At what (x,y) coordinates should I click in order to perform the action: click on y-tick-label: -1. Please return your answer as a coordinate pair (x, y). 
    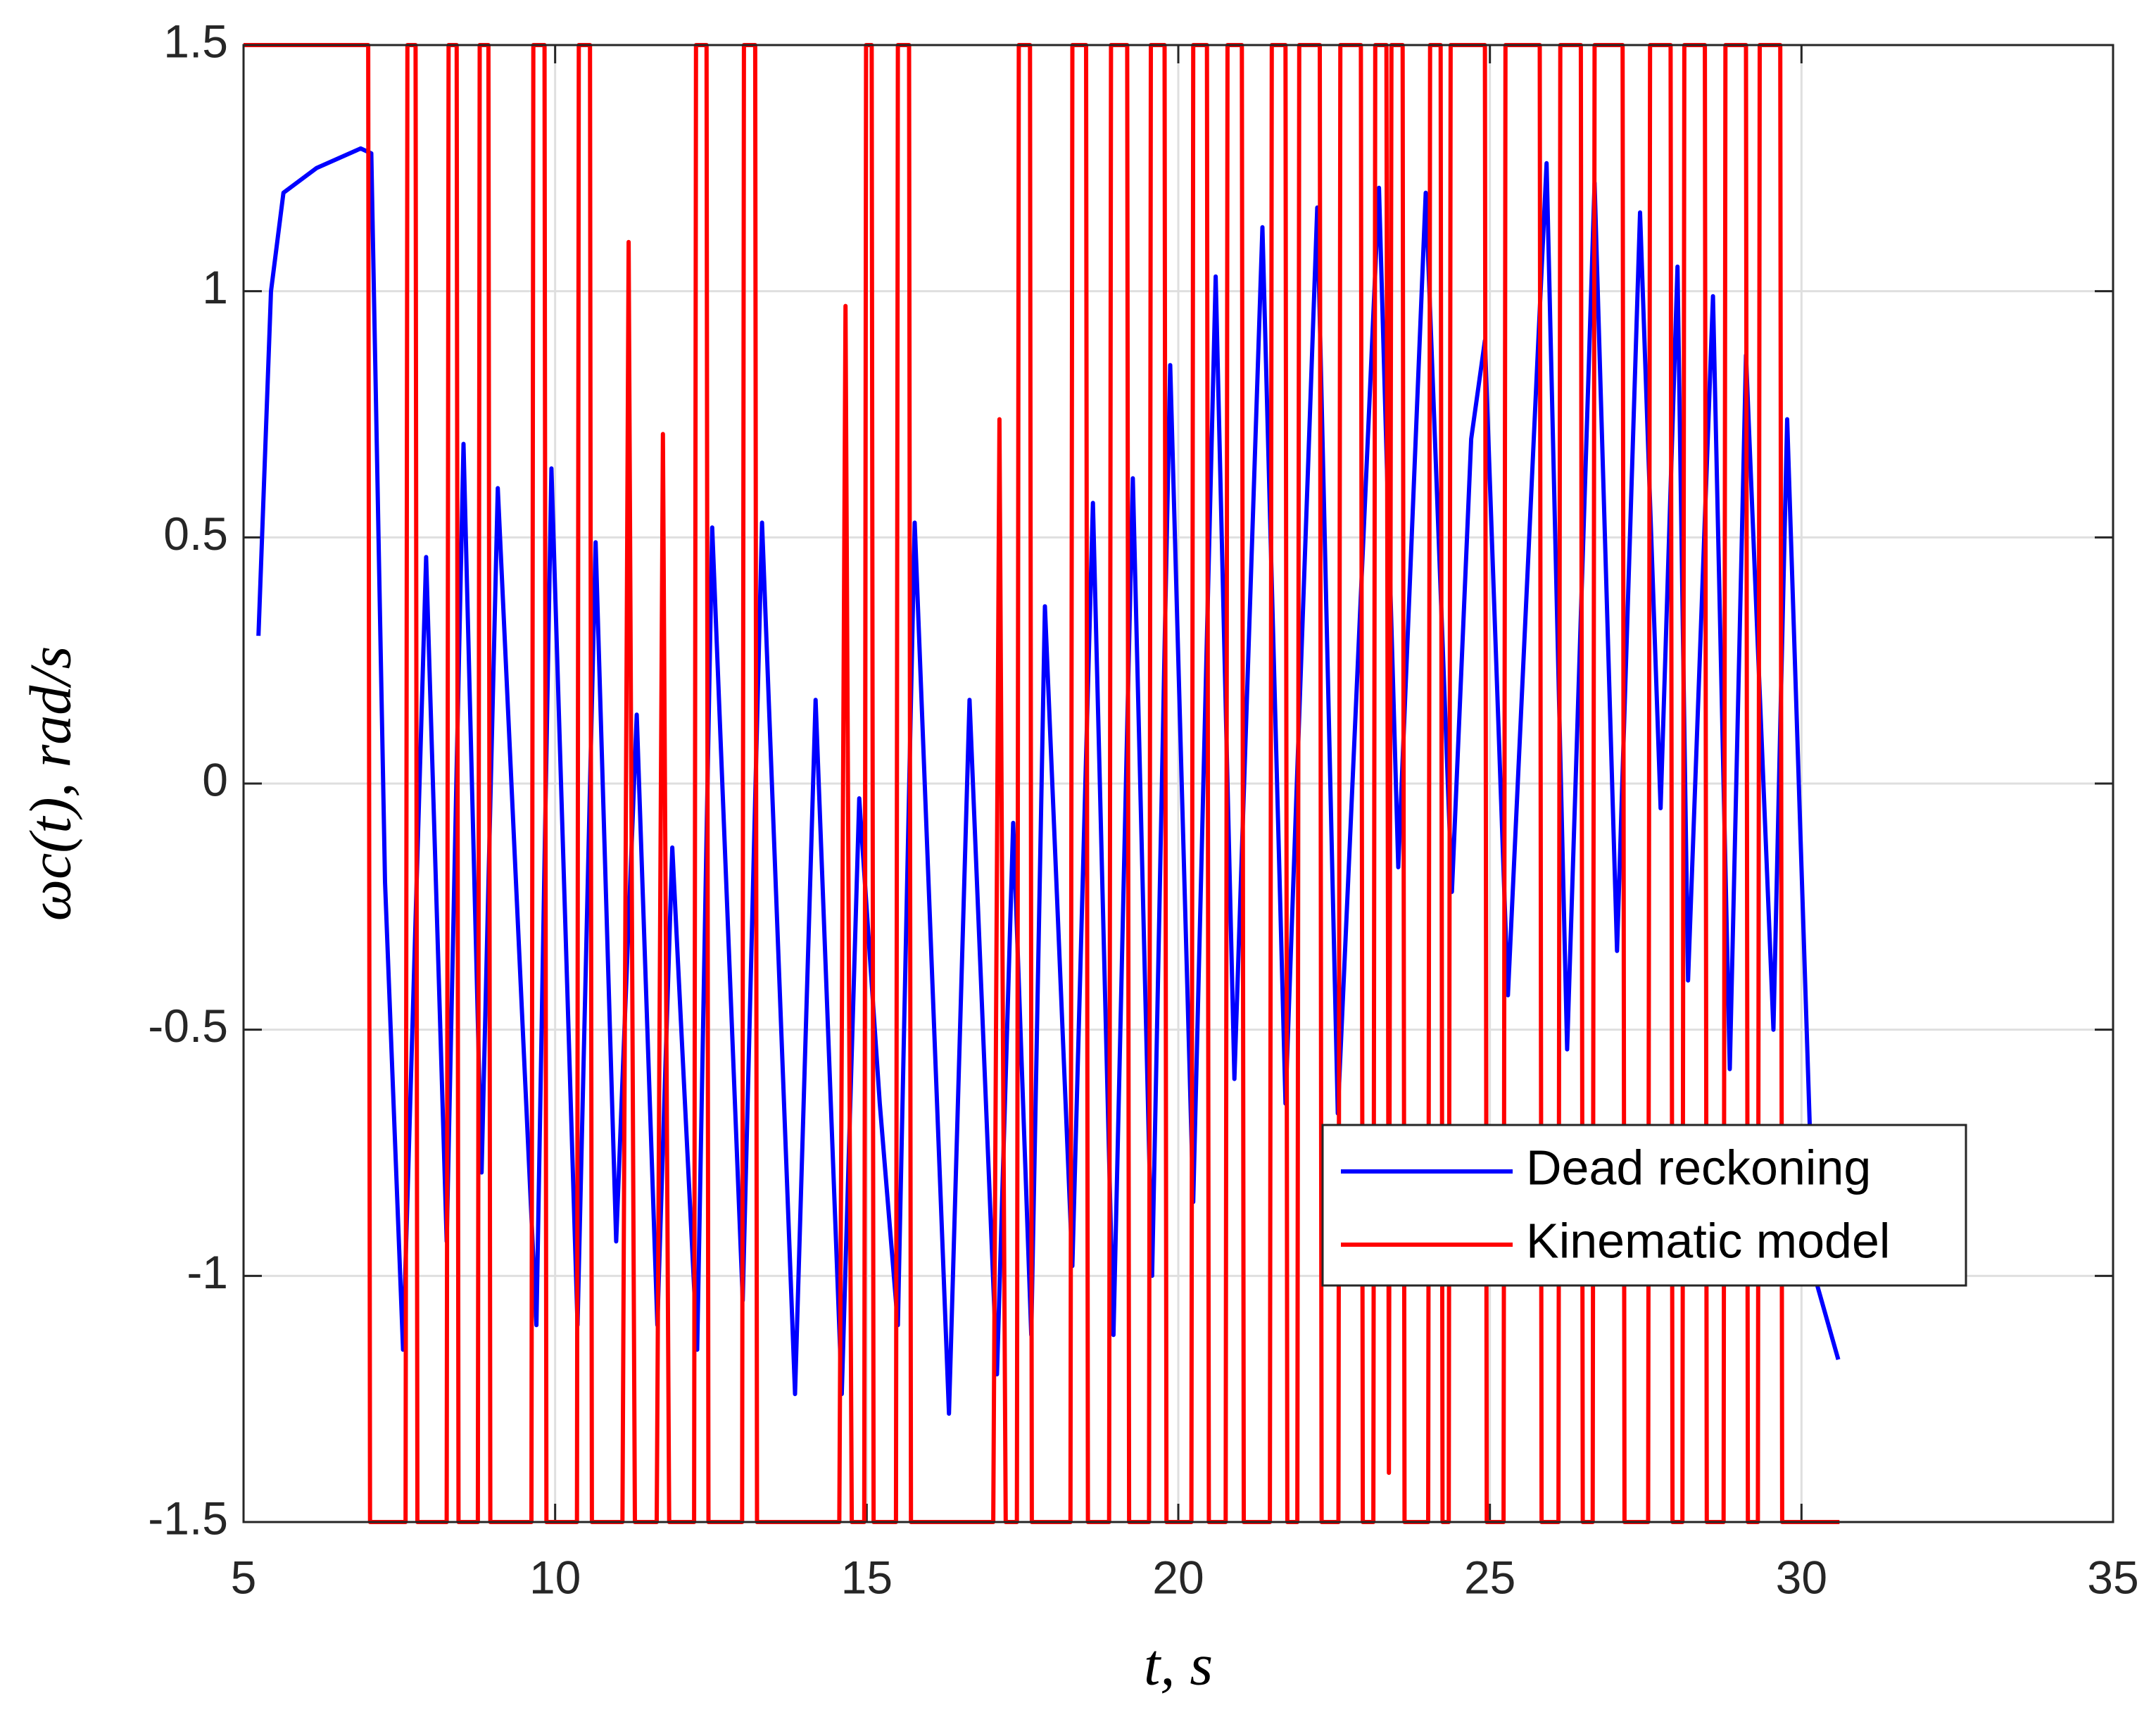
    Looking at the image, I should click on (208, 1272).